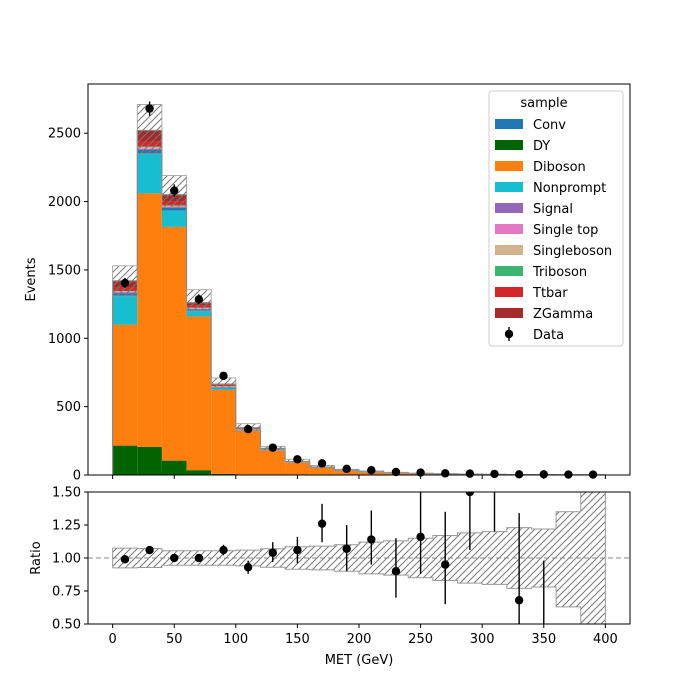  Describe the element at coordinates (509, 124) in the screenshot. I see `legend-swatch-conv` at that location.